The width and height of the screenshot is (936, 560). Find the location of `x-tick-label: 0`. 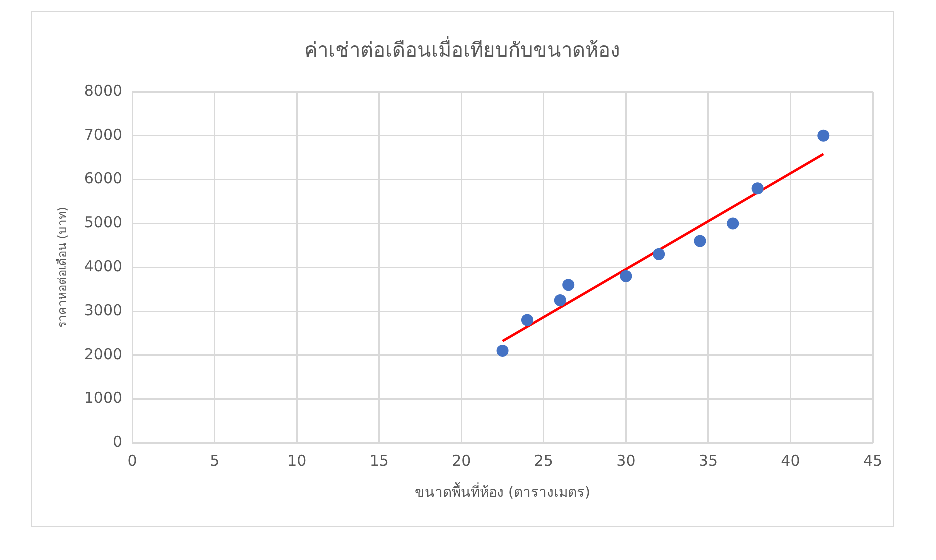

x-tick-label: 0 is located at coordinates (133, 461).